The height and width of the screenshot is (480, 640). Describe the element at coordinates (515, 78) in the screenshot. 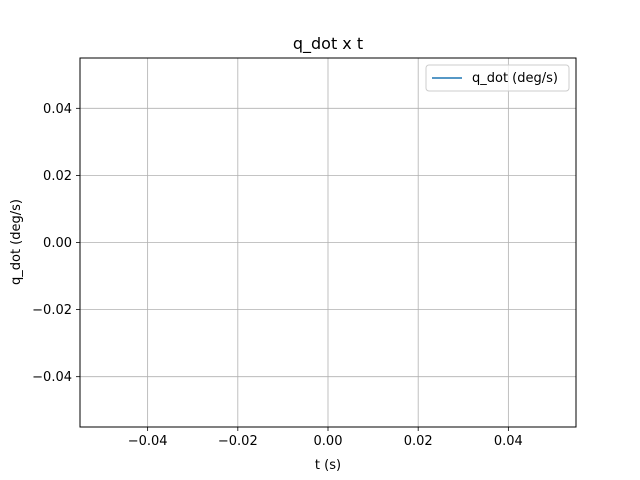

I see `legend-label: q_dot (deg/s)` at that location.